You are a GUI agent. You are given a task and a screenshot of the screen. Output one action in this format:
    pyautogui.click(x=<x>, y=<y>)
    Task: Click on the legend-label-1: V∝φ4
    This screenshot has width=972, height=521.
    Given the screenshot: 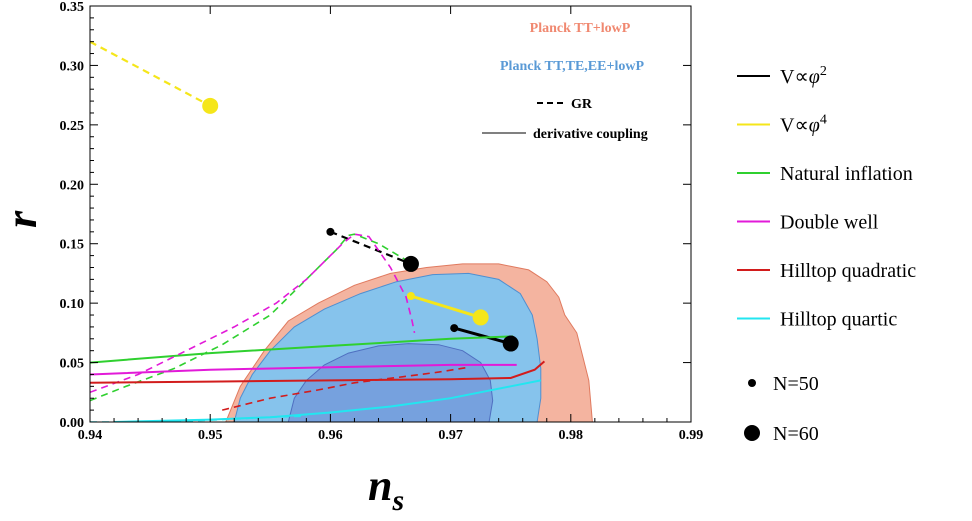 What is the action you would take?
    pyautogui.click(x=803, y=125)
    